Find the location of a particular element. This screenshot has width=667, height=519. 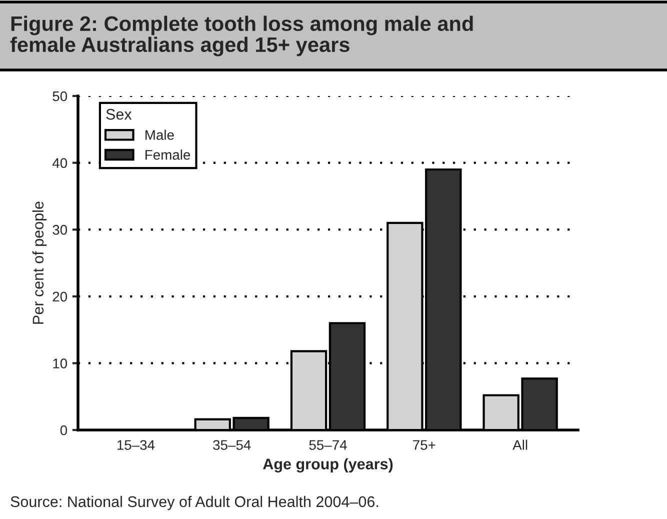

legend-title: Sex is located at coordinates (119, 114).